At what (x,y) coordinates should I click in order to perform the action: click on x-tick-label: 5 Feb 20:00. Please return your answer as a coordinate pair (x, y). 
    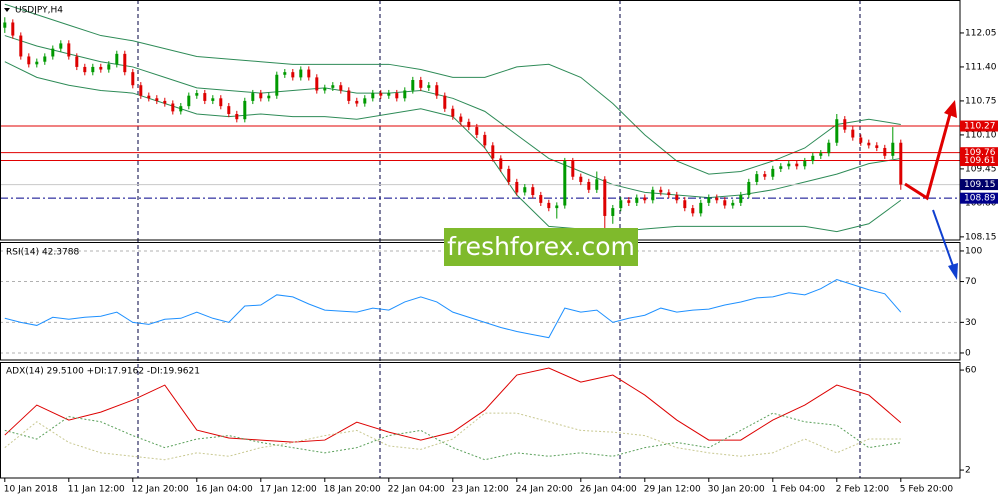
    Looking at the image, I should click on (927, 490).